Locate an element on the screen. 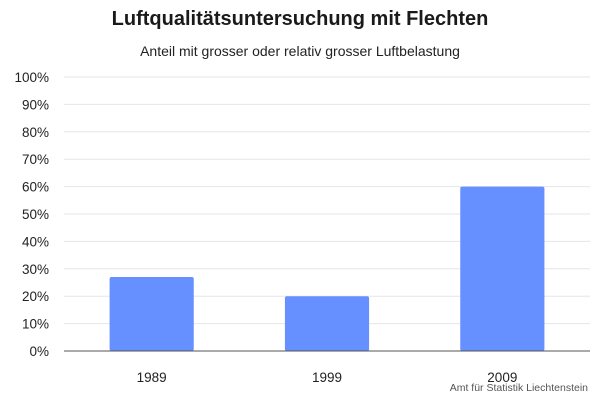 The height and width of the screenshot is (400, 600). x-axis-ticks: 1989 1999 2009 is located at coordinates (327, 377).